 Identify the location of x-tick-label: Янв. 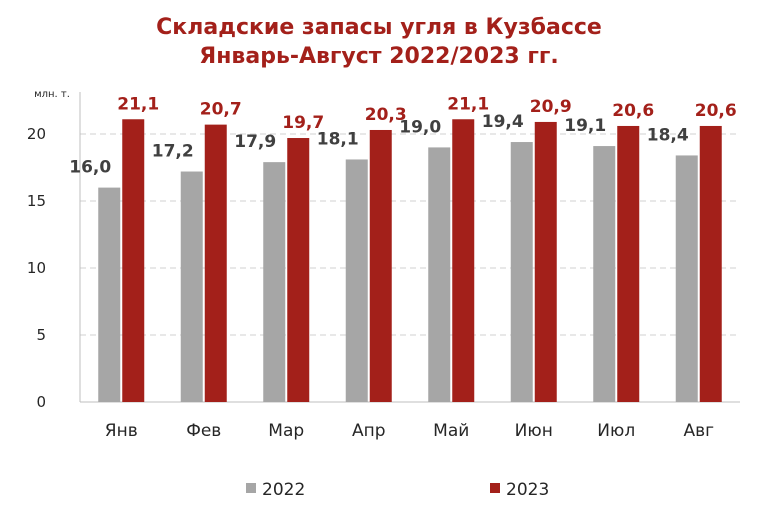
(121, 431).